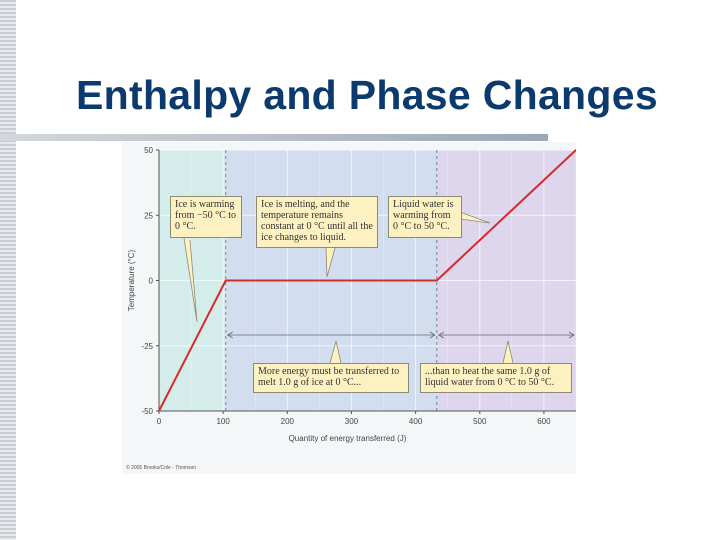  I want to click on x-tick-label: 200, so click(288, 421).